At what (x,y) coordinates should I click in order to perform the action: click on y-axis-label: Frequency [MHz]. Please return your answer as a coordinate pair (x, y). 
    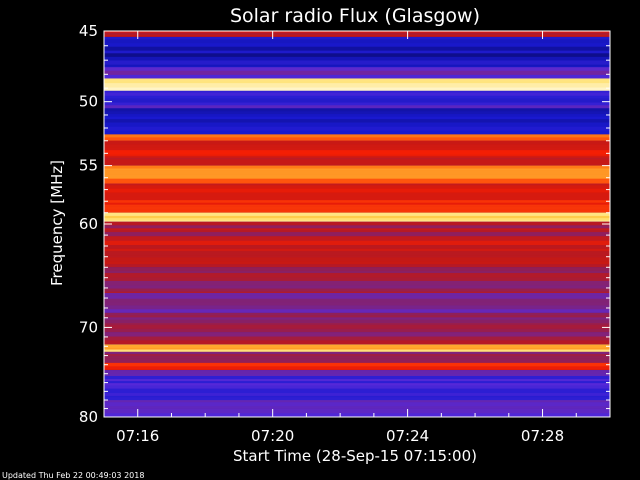
    Looking at the image, I should click on (57, 223).